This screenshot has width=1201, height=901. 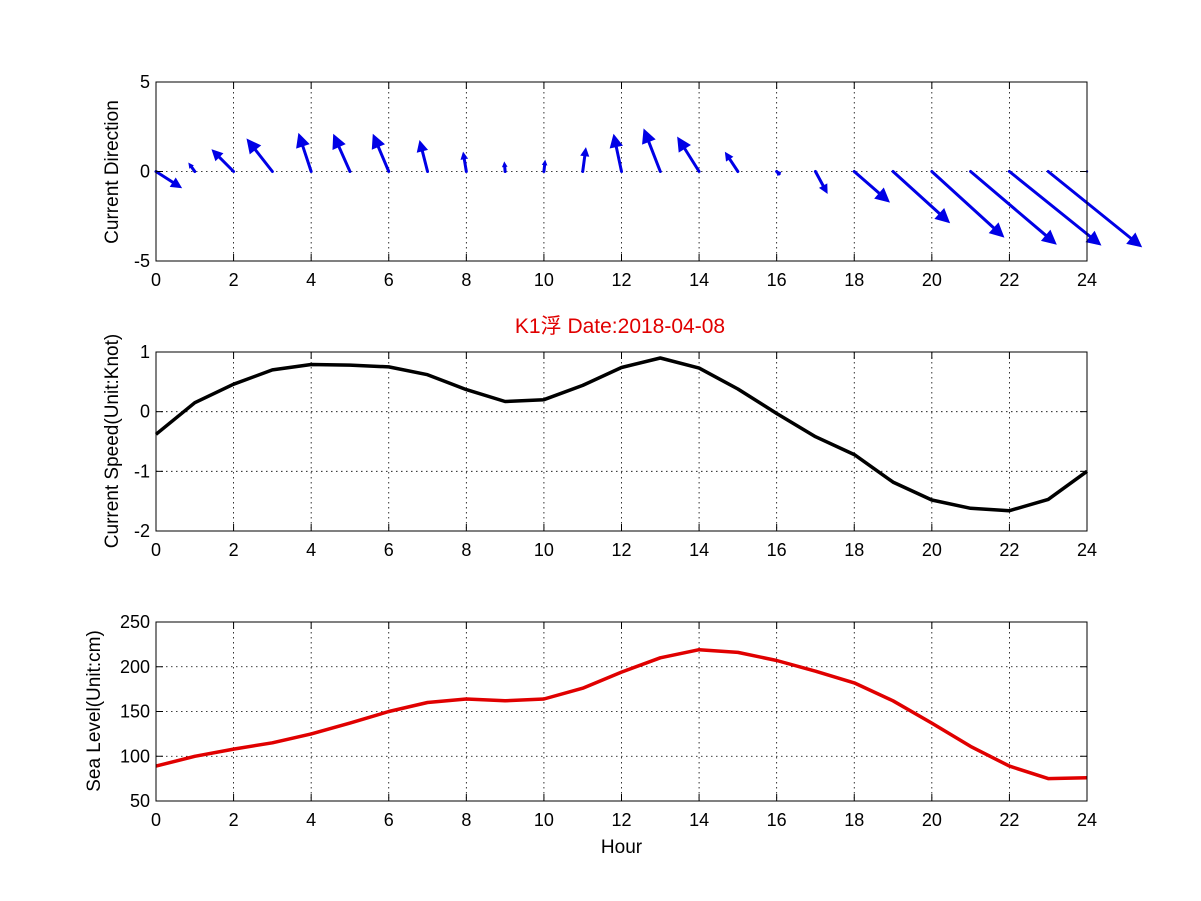 What do you see at coordinates (142, 471) in the screenshot?
I see `y-tick-label: -1` at bounding box center [142, 471].